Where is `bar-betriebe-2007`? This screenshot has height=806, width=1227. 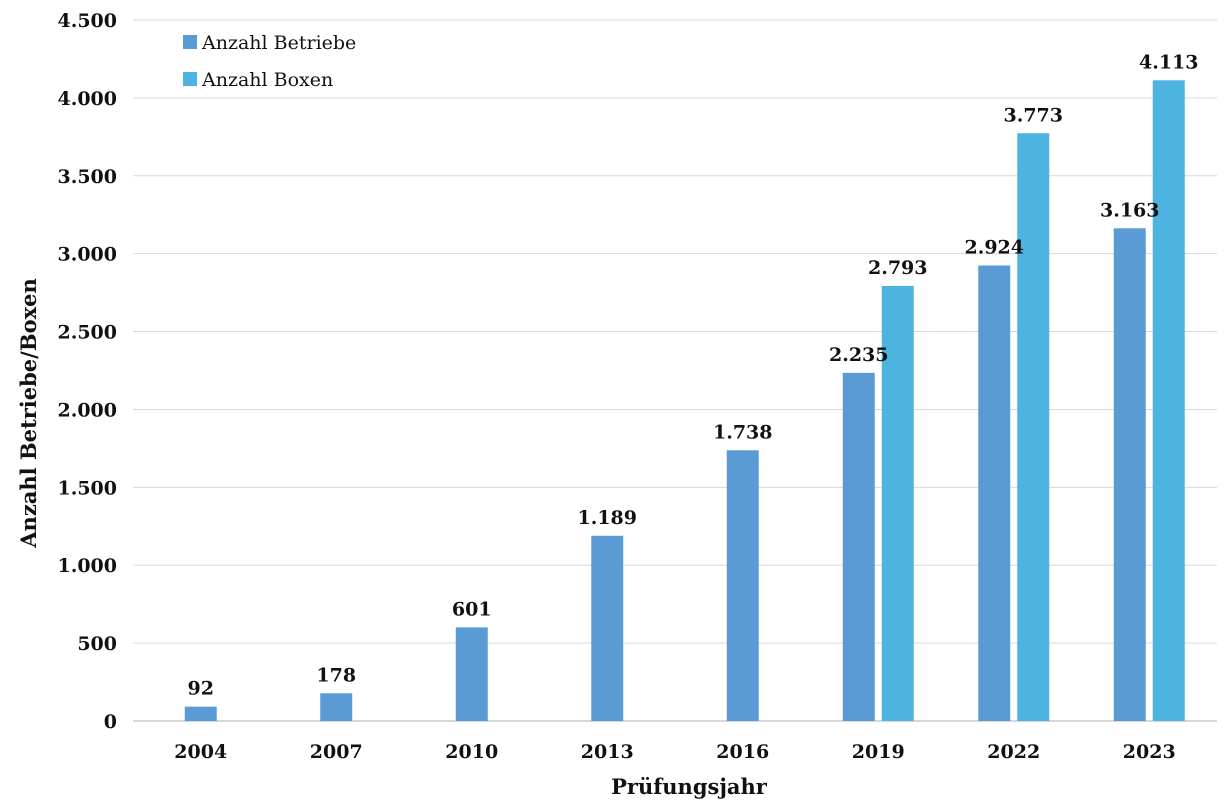 bar-betriebe-2007 is located at coordinates (336, 707).